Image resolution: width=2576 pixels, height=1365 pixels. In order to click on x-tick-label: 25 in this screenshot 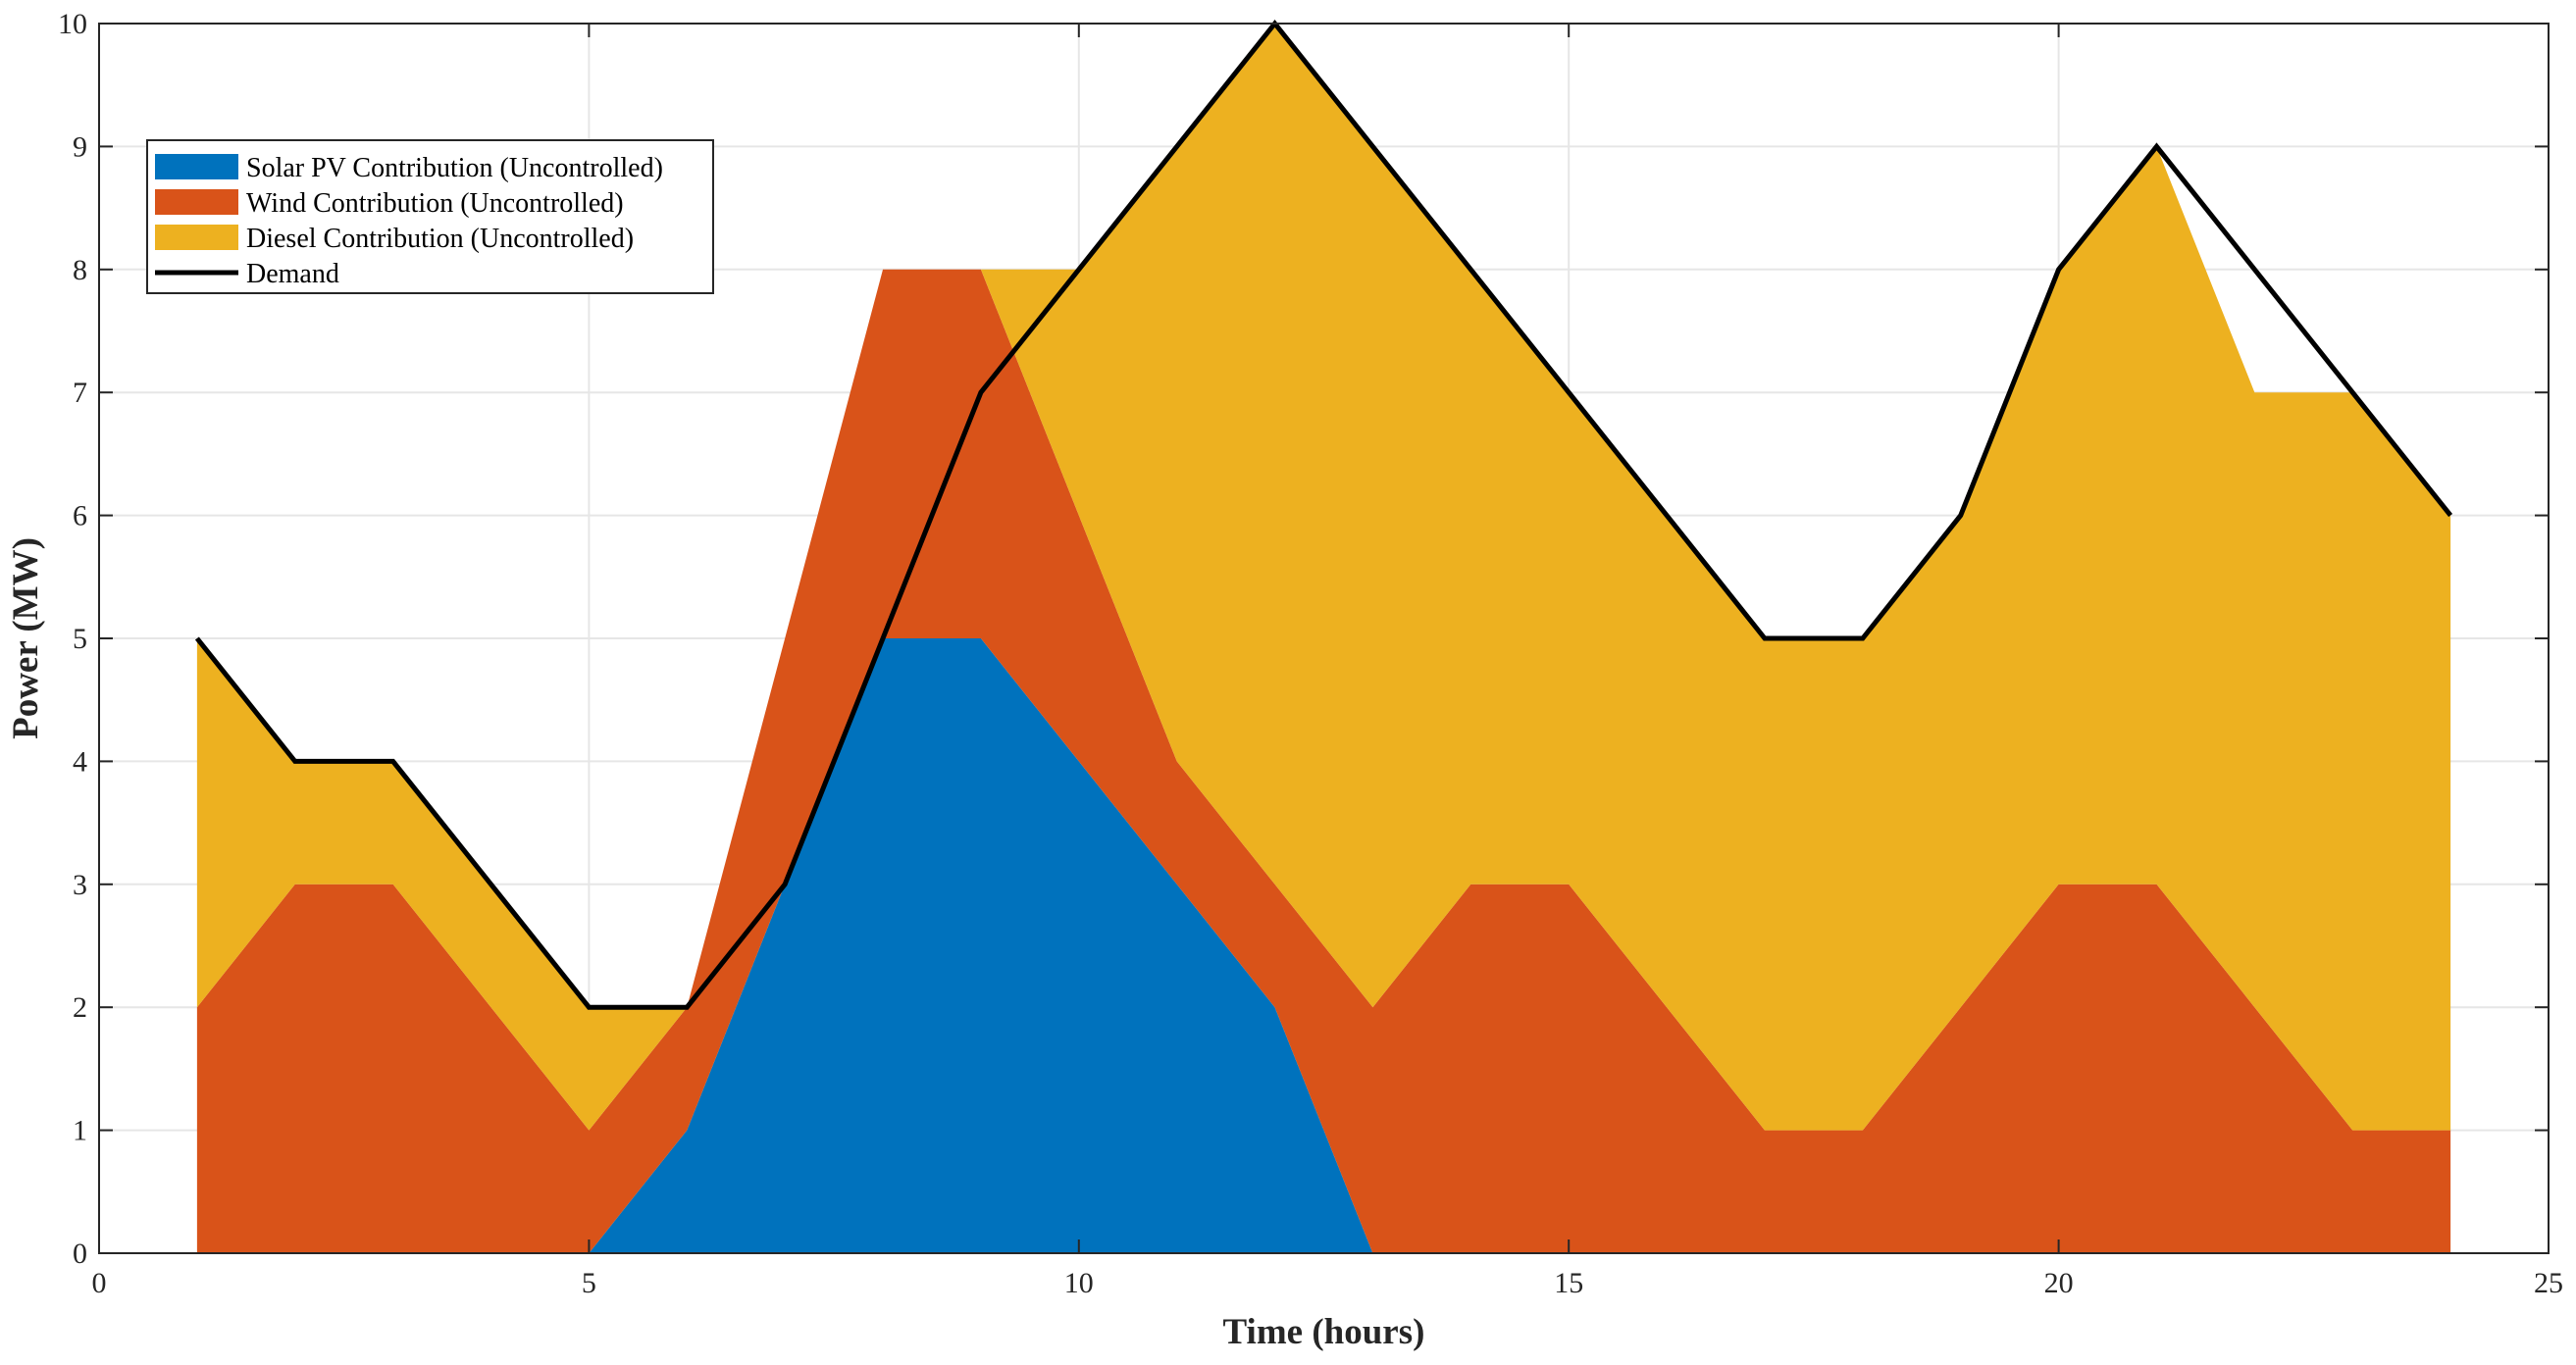, I will do `click(2548, 1283)`.